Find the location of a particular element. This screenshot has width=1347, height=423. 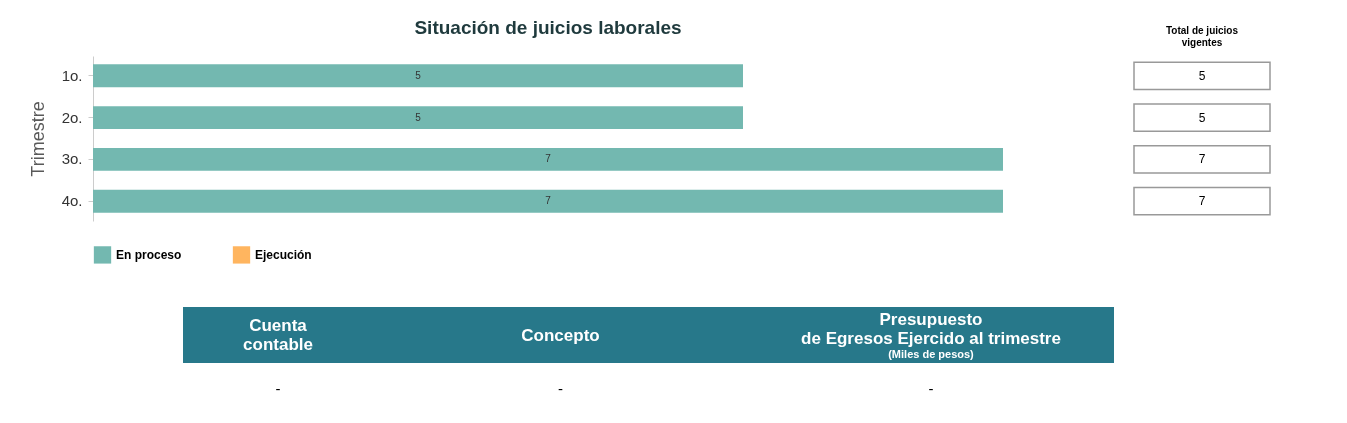

y-axis-title: Trimestre is located at coordinates (37, 139).